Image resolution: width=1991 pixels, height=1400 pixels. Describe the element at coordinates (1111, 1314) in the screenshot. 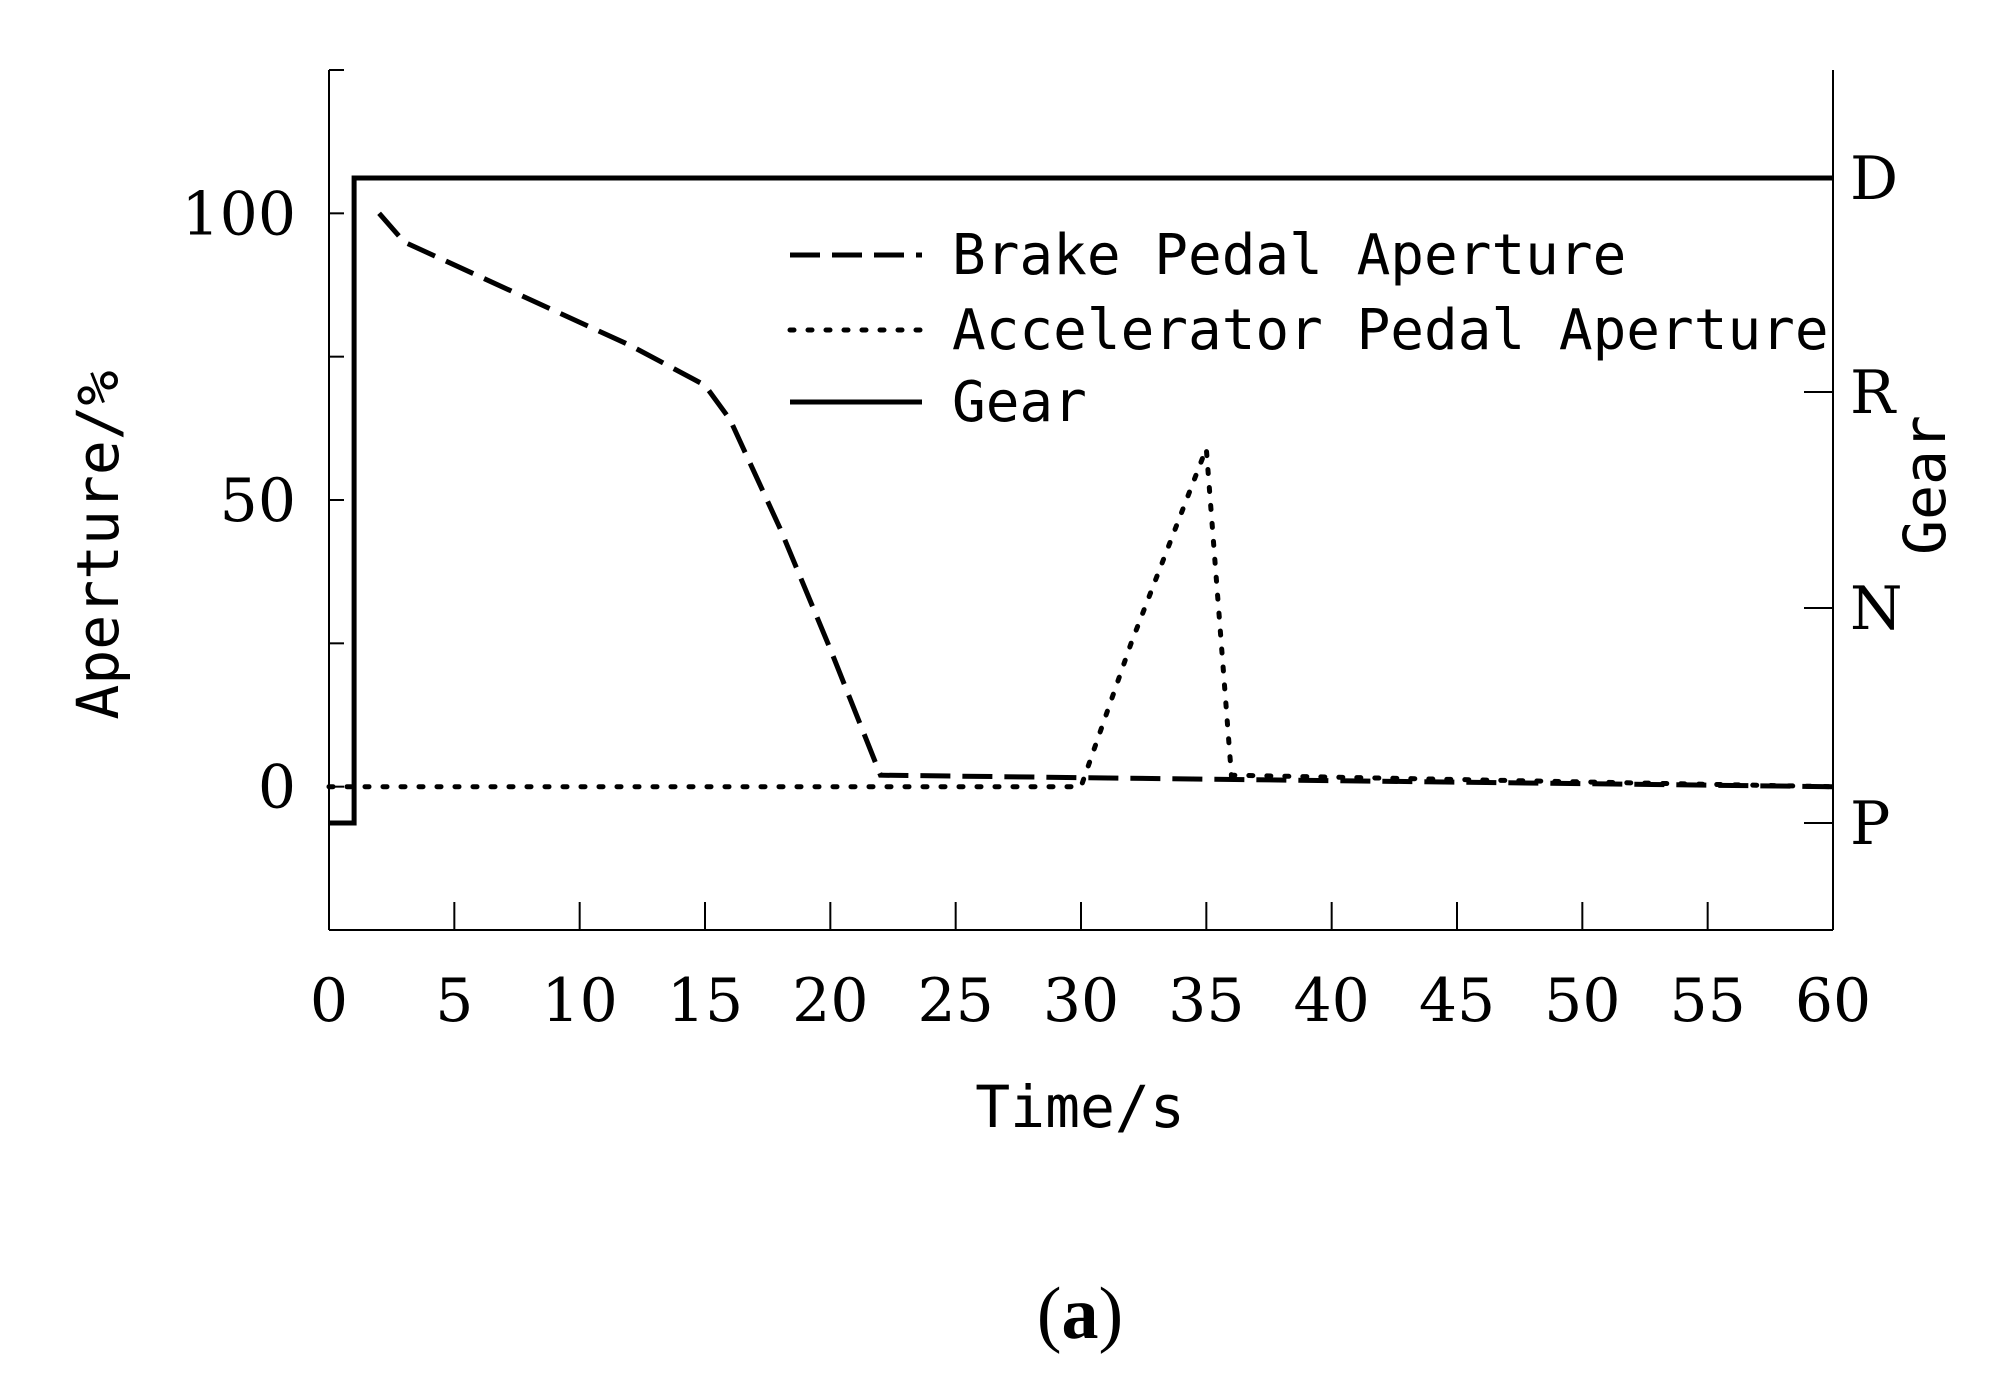

I see `caption-close: )` at that location.